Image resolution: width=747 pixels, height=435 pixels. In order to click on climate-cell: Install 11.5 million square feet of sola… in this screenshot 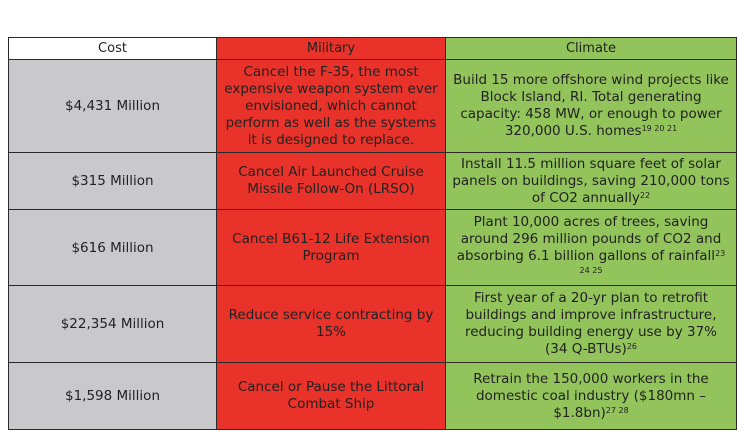, I will do `click(591, 181)`.